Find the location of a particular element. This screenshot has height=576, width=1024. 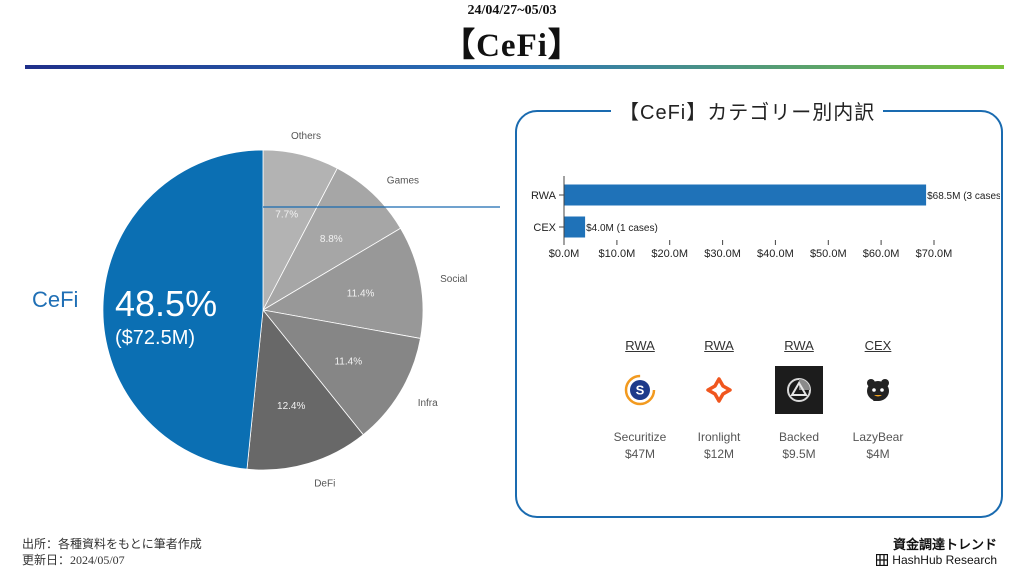

project-card-backed: RWA Backed $9.5M is located at coordinates (799, 399).